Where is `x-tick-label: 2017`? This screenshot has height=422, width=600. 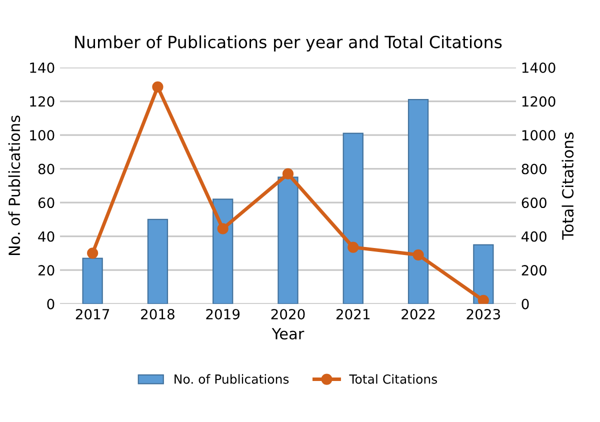 x-tick-label: 2017 is located at coordinates (93, 314).